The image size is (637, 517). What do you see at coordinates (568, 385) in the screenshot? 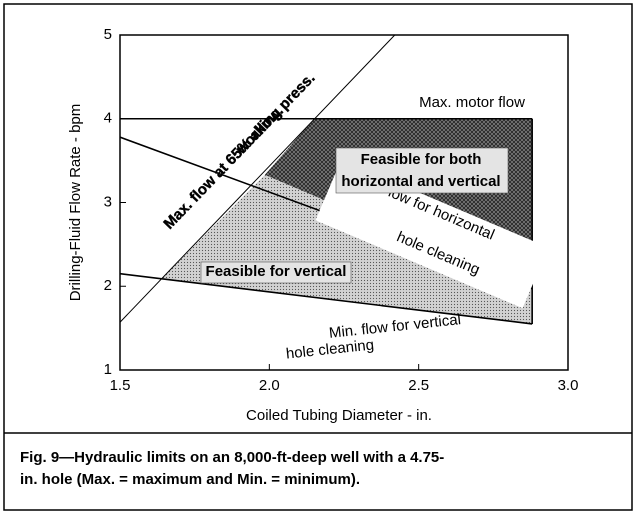
I see `x-tick-label: 3.0` at bounding box center [568, 385].